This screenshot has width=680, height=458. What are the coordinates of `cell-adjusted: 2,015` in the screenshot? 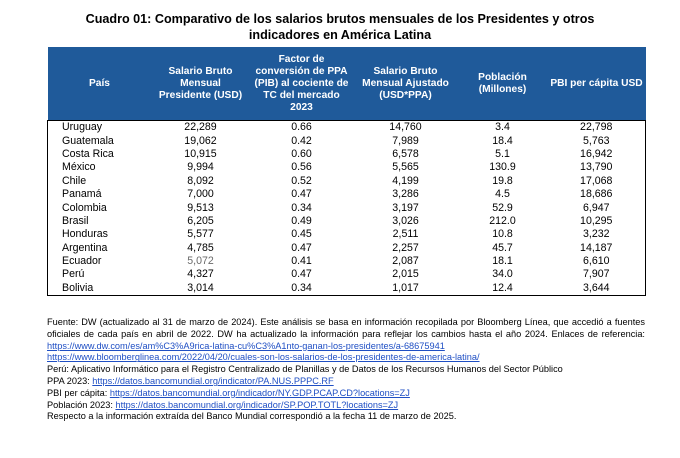 It's located at (405, 274).